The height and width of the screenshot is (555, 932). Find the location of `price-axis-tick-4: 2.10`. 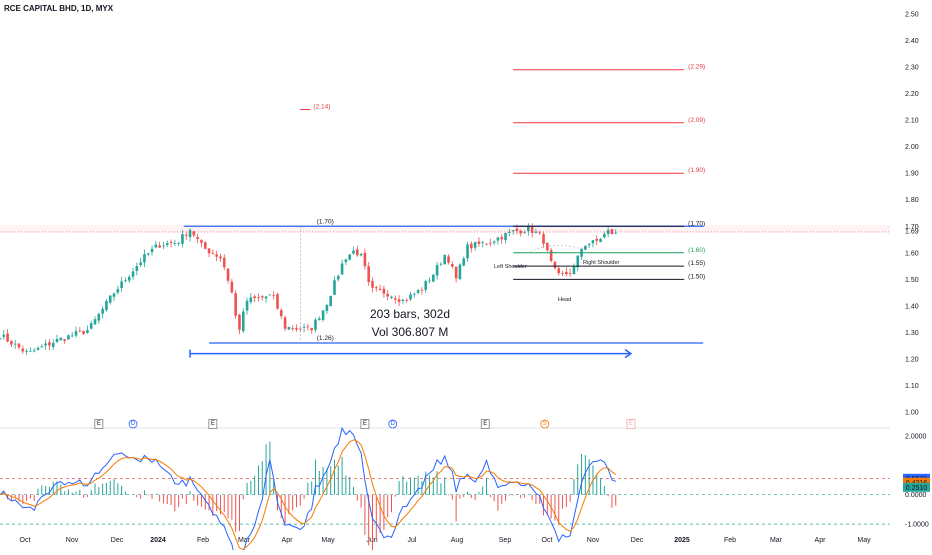

price-axis-tick-4: 2.10 is located at coordinates (912, 121).